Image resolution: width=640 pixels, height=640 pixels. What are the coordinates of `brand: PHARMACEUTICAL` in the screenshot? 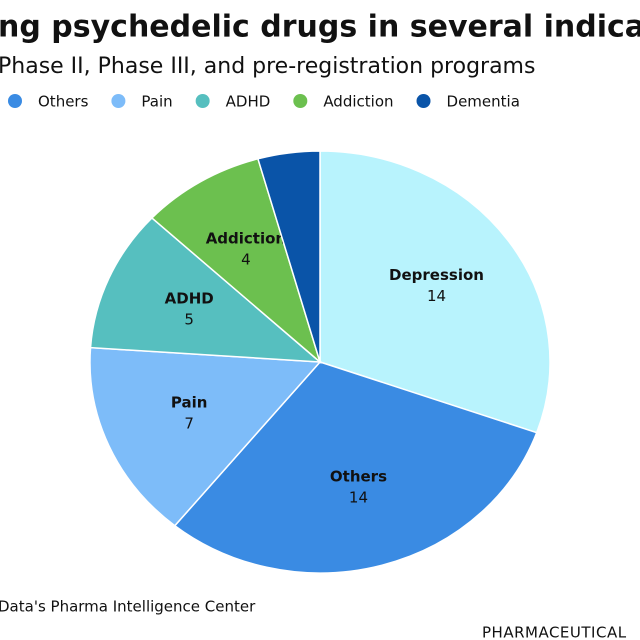 It's located at (554, 632).